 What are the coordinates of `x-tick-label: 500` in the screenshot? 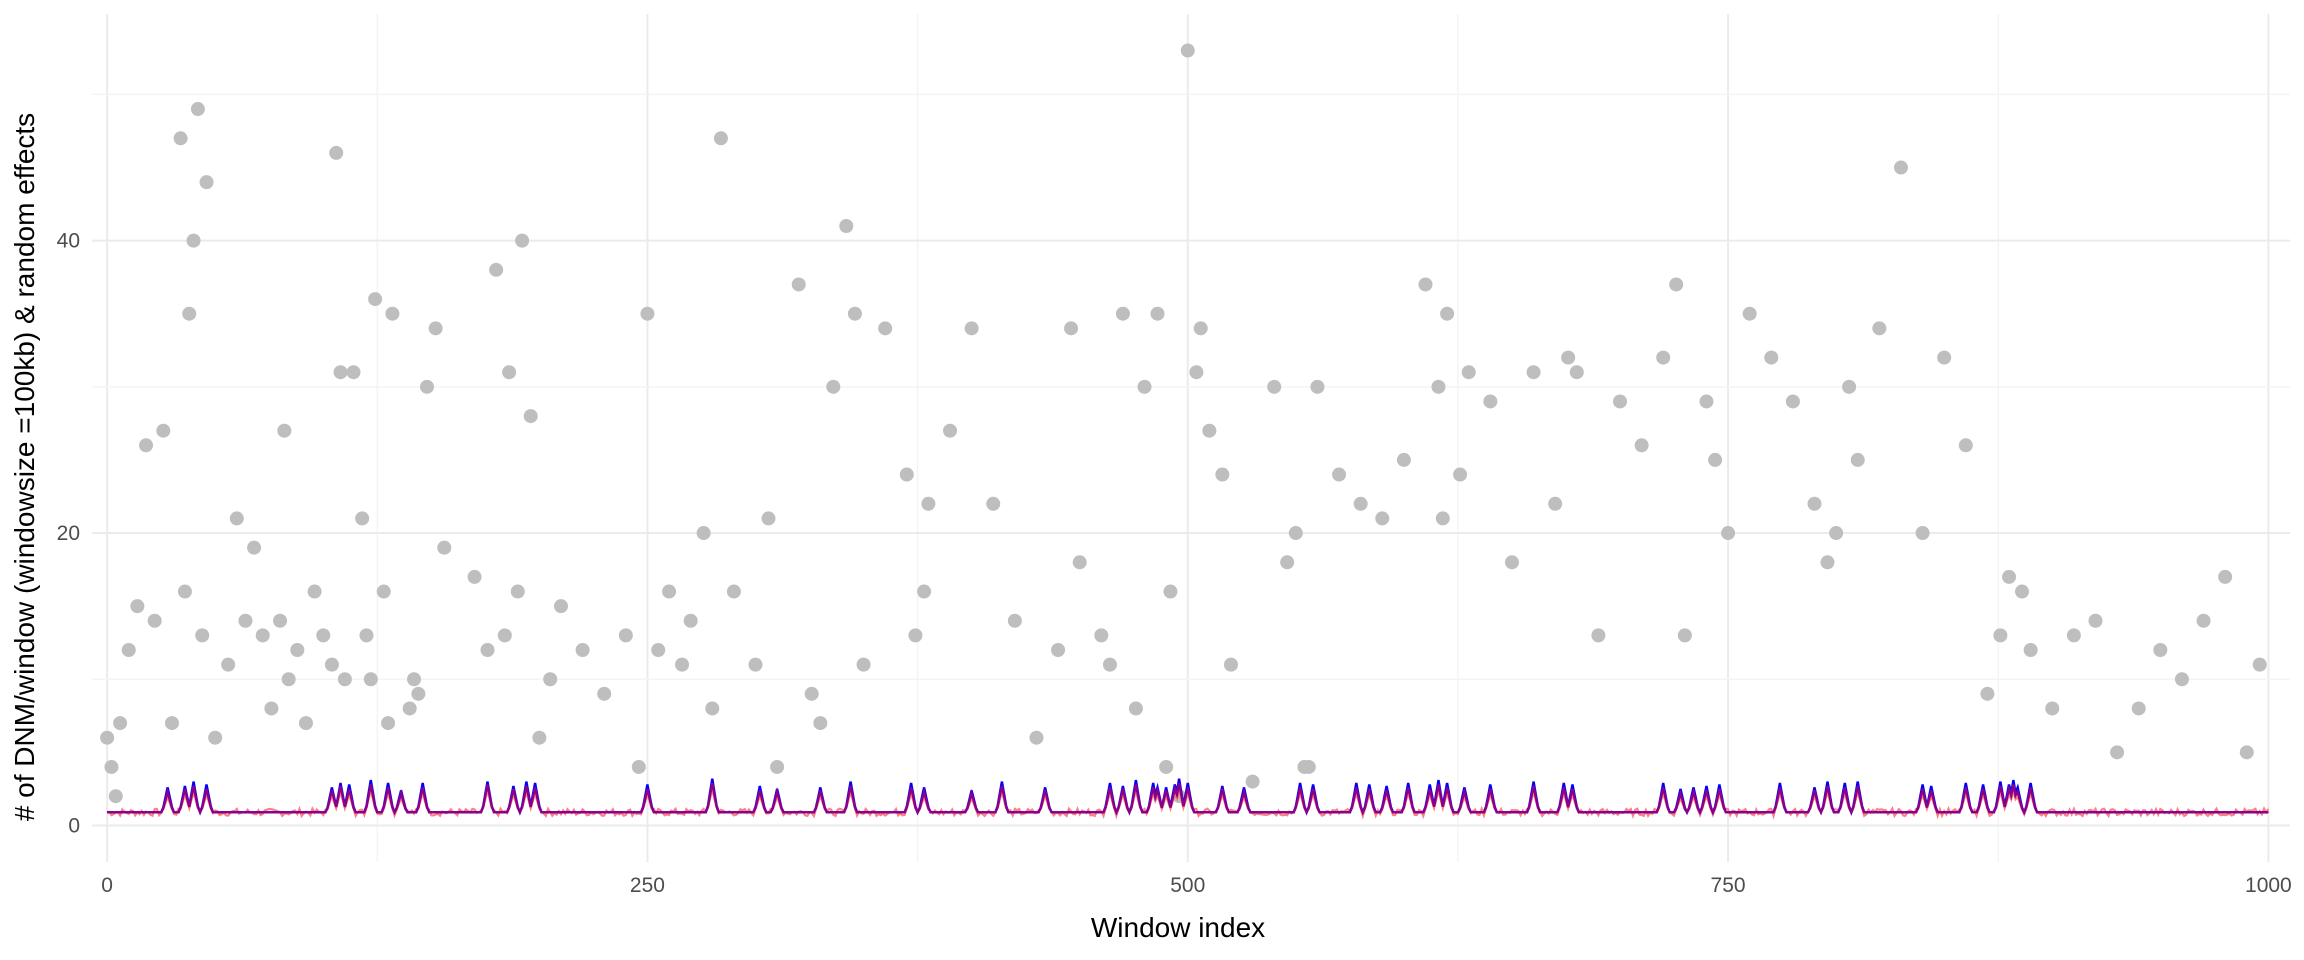 It's located at (1187, 885).